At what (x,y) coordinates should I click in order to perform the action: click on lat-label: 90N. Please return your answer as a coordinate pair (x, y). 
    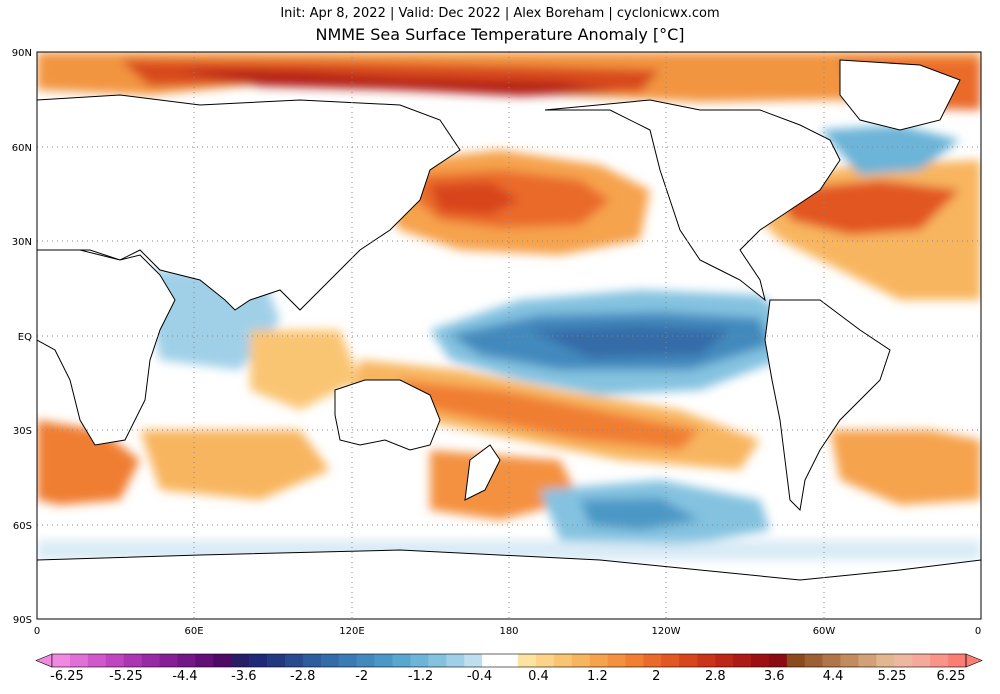
    Looking at the image, I should click on (22, 53).